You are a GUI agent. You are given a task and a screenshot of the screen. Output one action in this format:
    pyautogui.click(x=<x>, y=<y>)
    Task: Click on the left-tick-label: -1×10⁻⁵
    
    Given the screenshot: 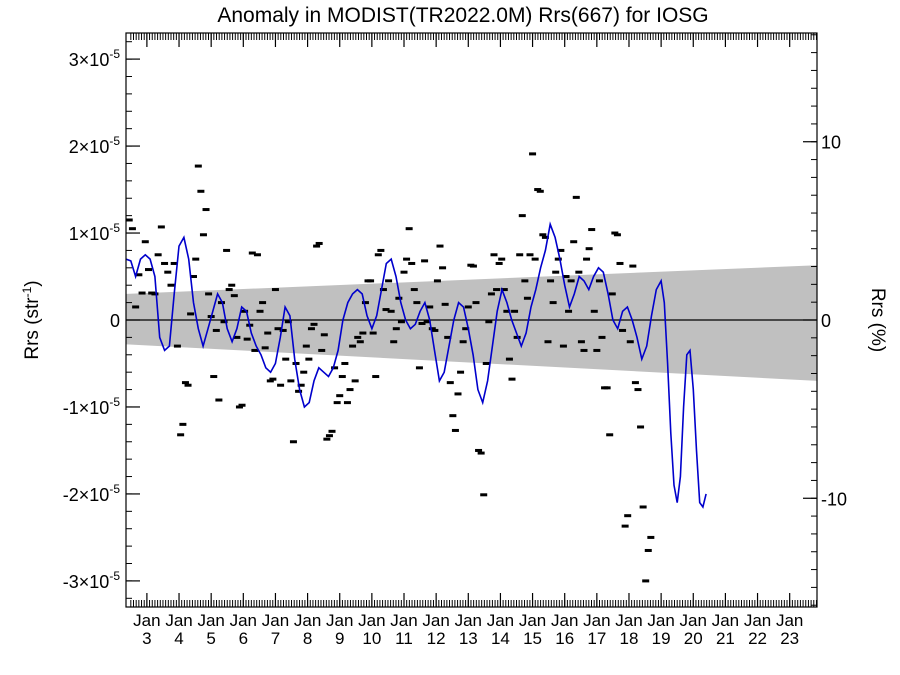 What is the action you would take?
    pyautogui.click(x=92, y=406)
    